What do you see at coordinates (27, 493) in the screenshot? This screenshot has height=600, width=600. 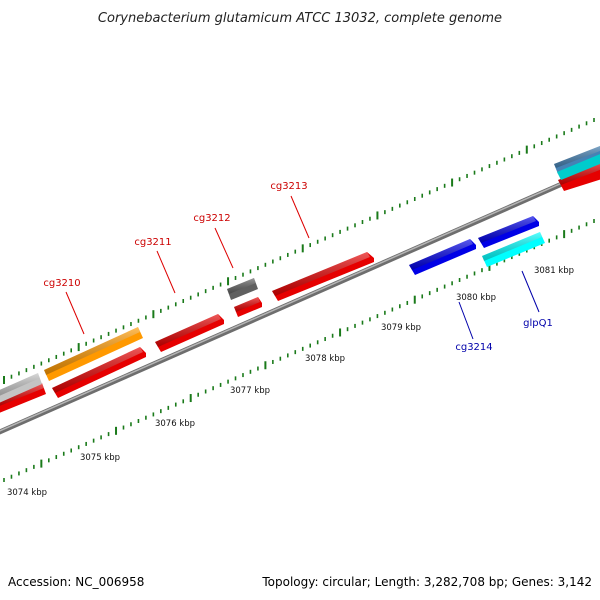 I see `kbp-label: 3074 kbp` at bounding box center [27, 493].